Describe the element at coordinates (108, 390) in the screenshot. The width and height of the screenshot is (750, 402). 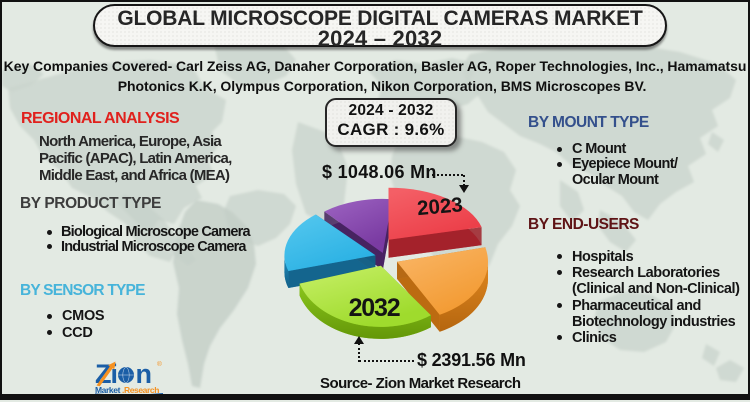
I see `svg-text: Market` at that location.